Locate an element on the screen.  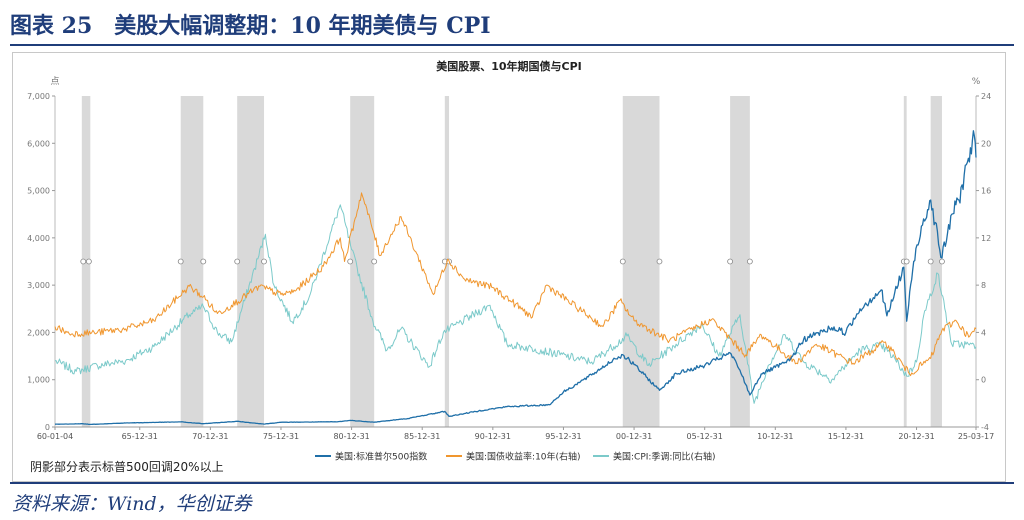
left-tick-label: 3,000 is located at coordinates (38, 285).